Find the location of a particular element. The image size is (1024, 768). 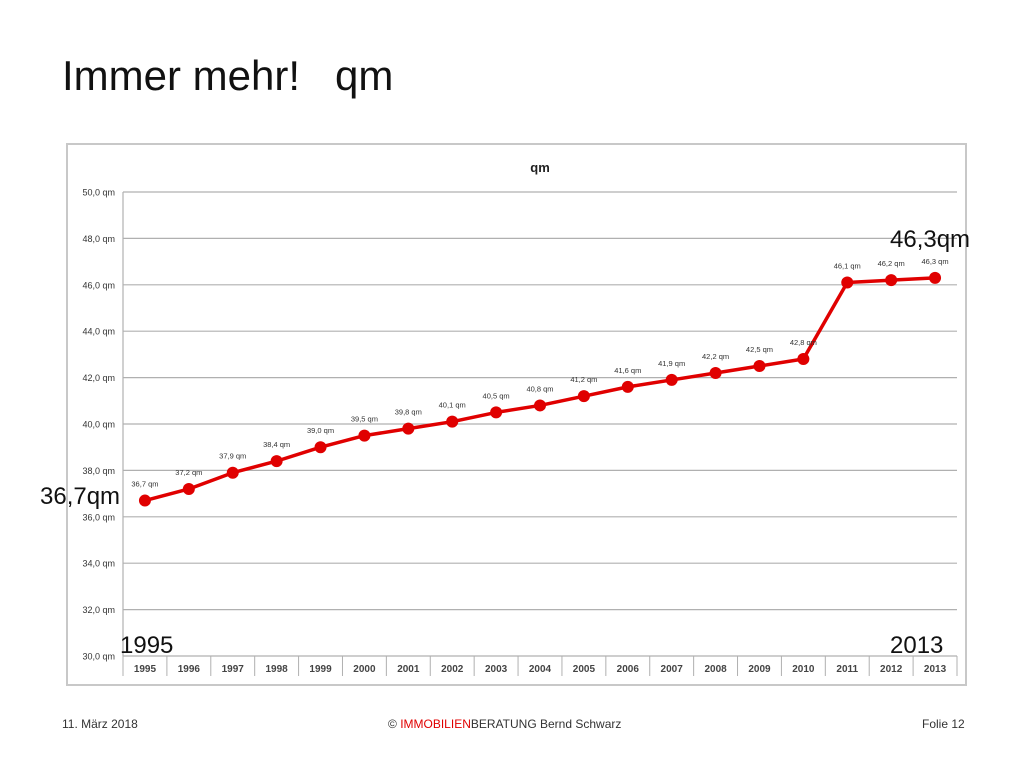

footer-copyright: © IMMOBILIENBERATUNG Bernd Schwarz is located at coordinates (504, 724).